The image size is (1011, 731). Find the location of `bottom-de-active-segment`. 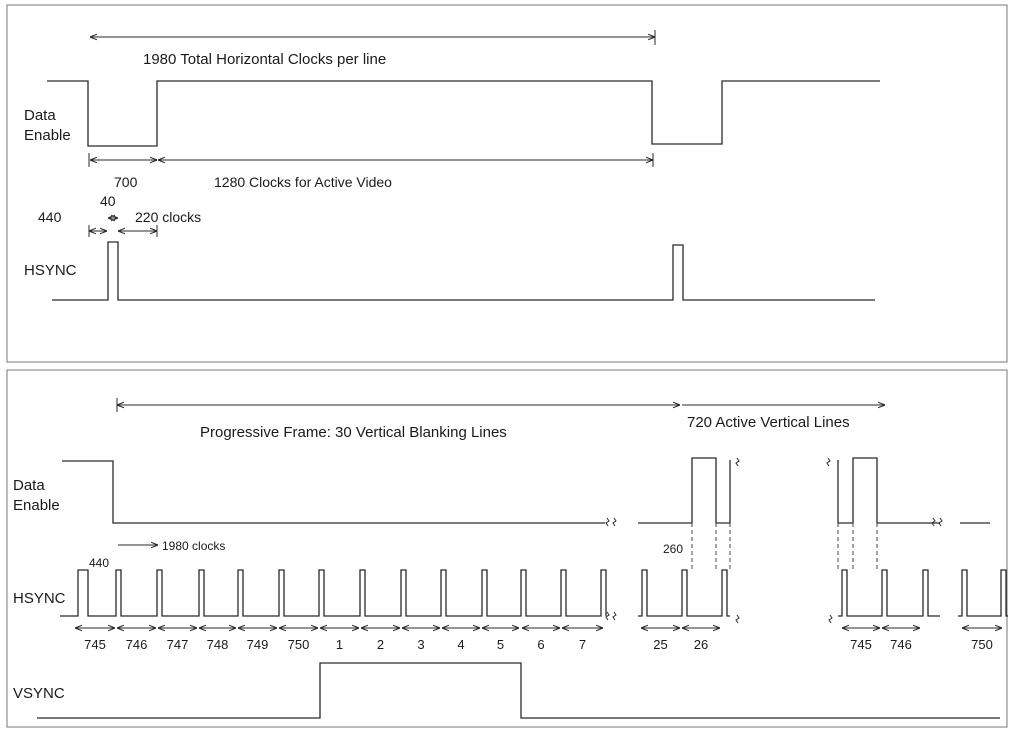

bottom-de-active-segment is located at coordinates (684, 490).